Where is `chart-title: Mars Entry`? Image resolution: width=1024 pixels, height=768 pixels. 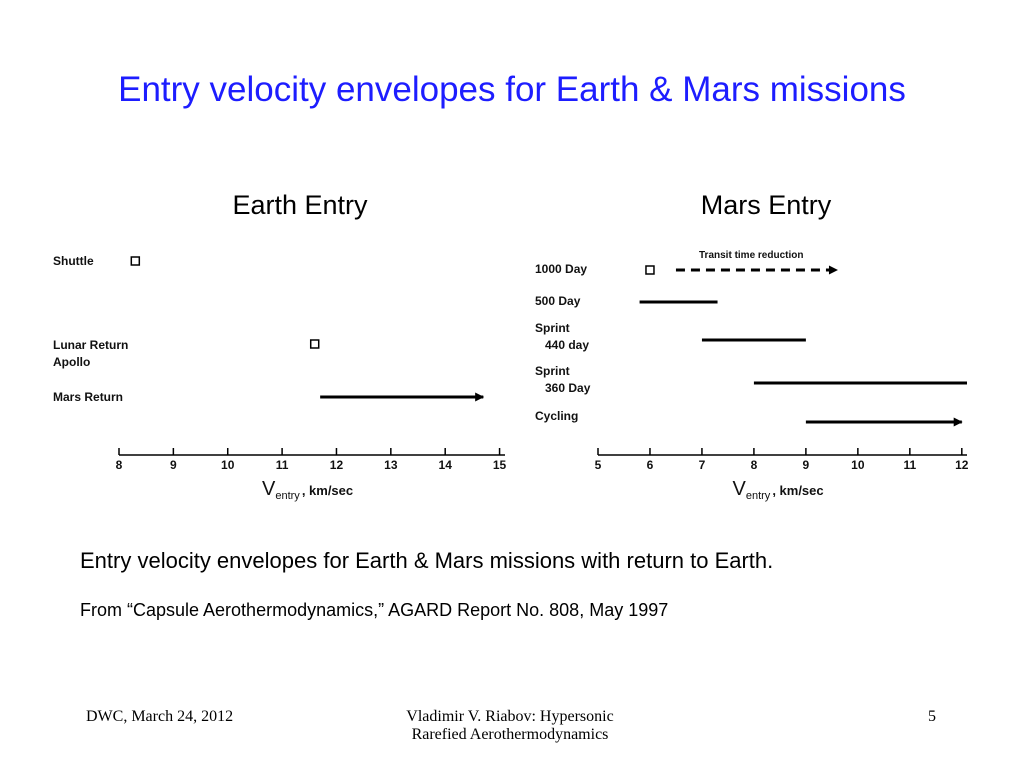
chart-title: Mars Entry is located at coordinates (766, 205).